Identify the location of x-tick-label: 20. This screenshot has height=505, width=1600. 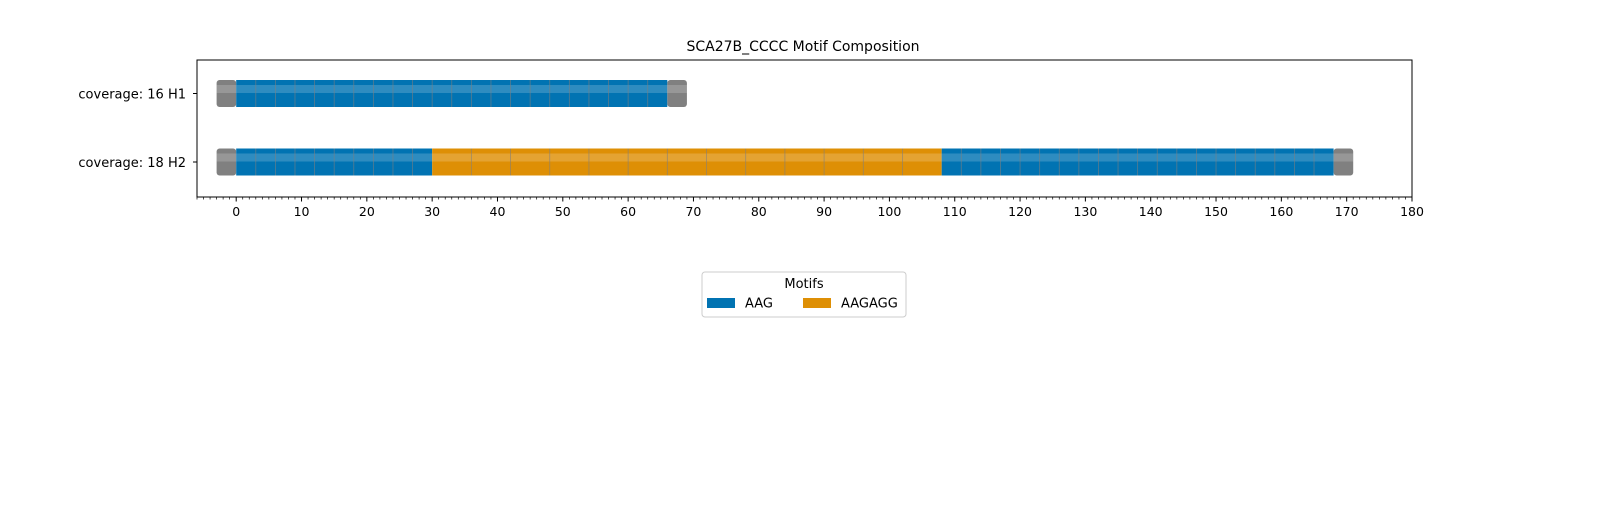
(367, 211).